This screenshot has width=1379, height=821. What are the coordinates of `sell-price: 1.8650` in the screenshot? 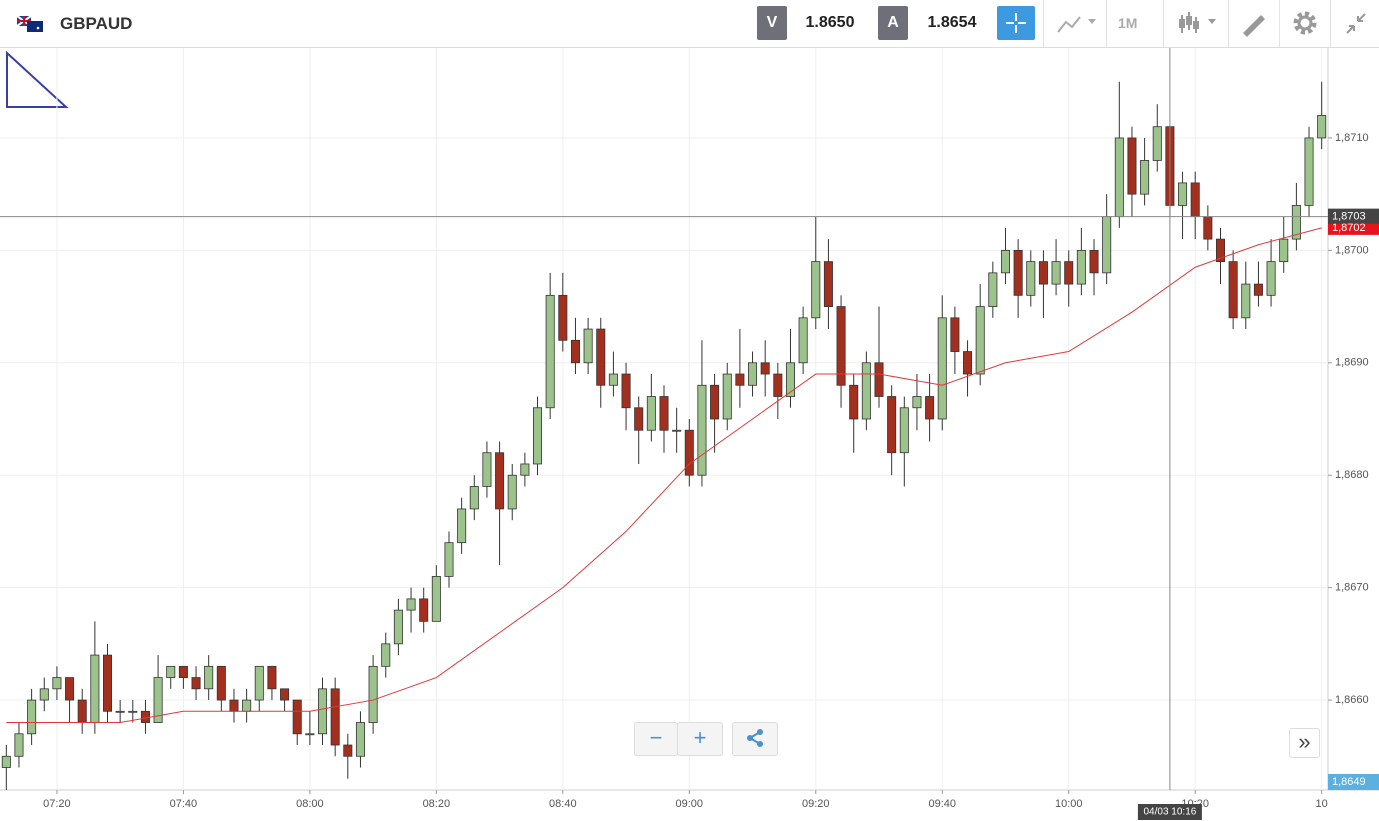 It's located at (830, 22).